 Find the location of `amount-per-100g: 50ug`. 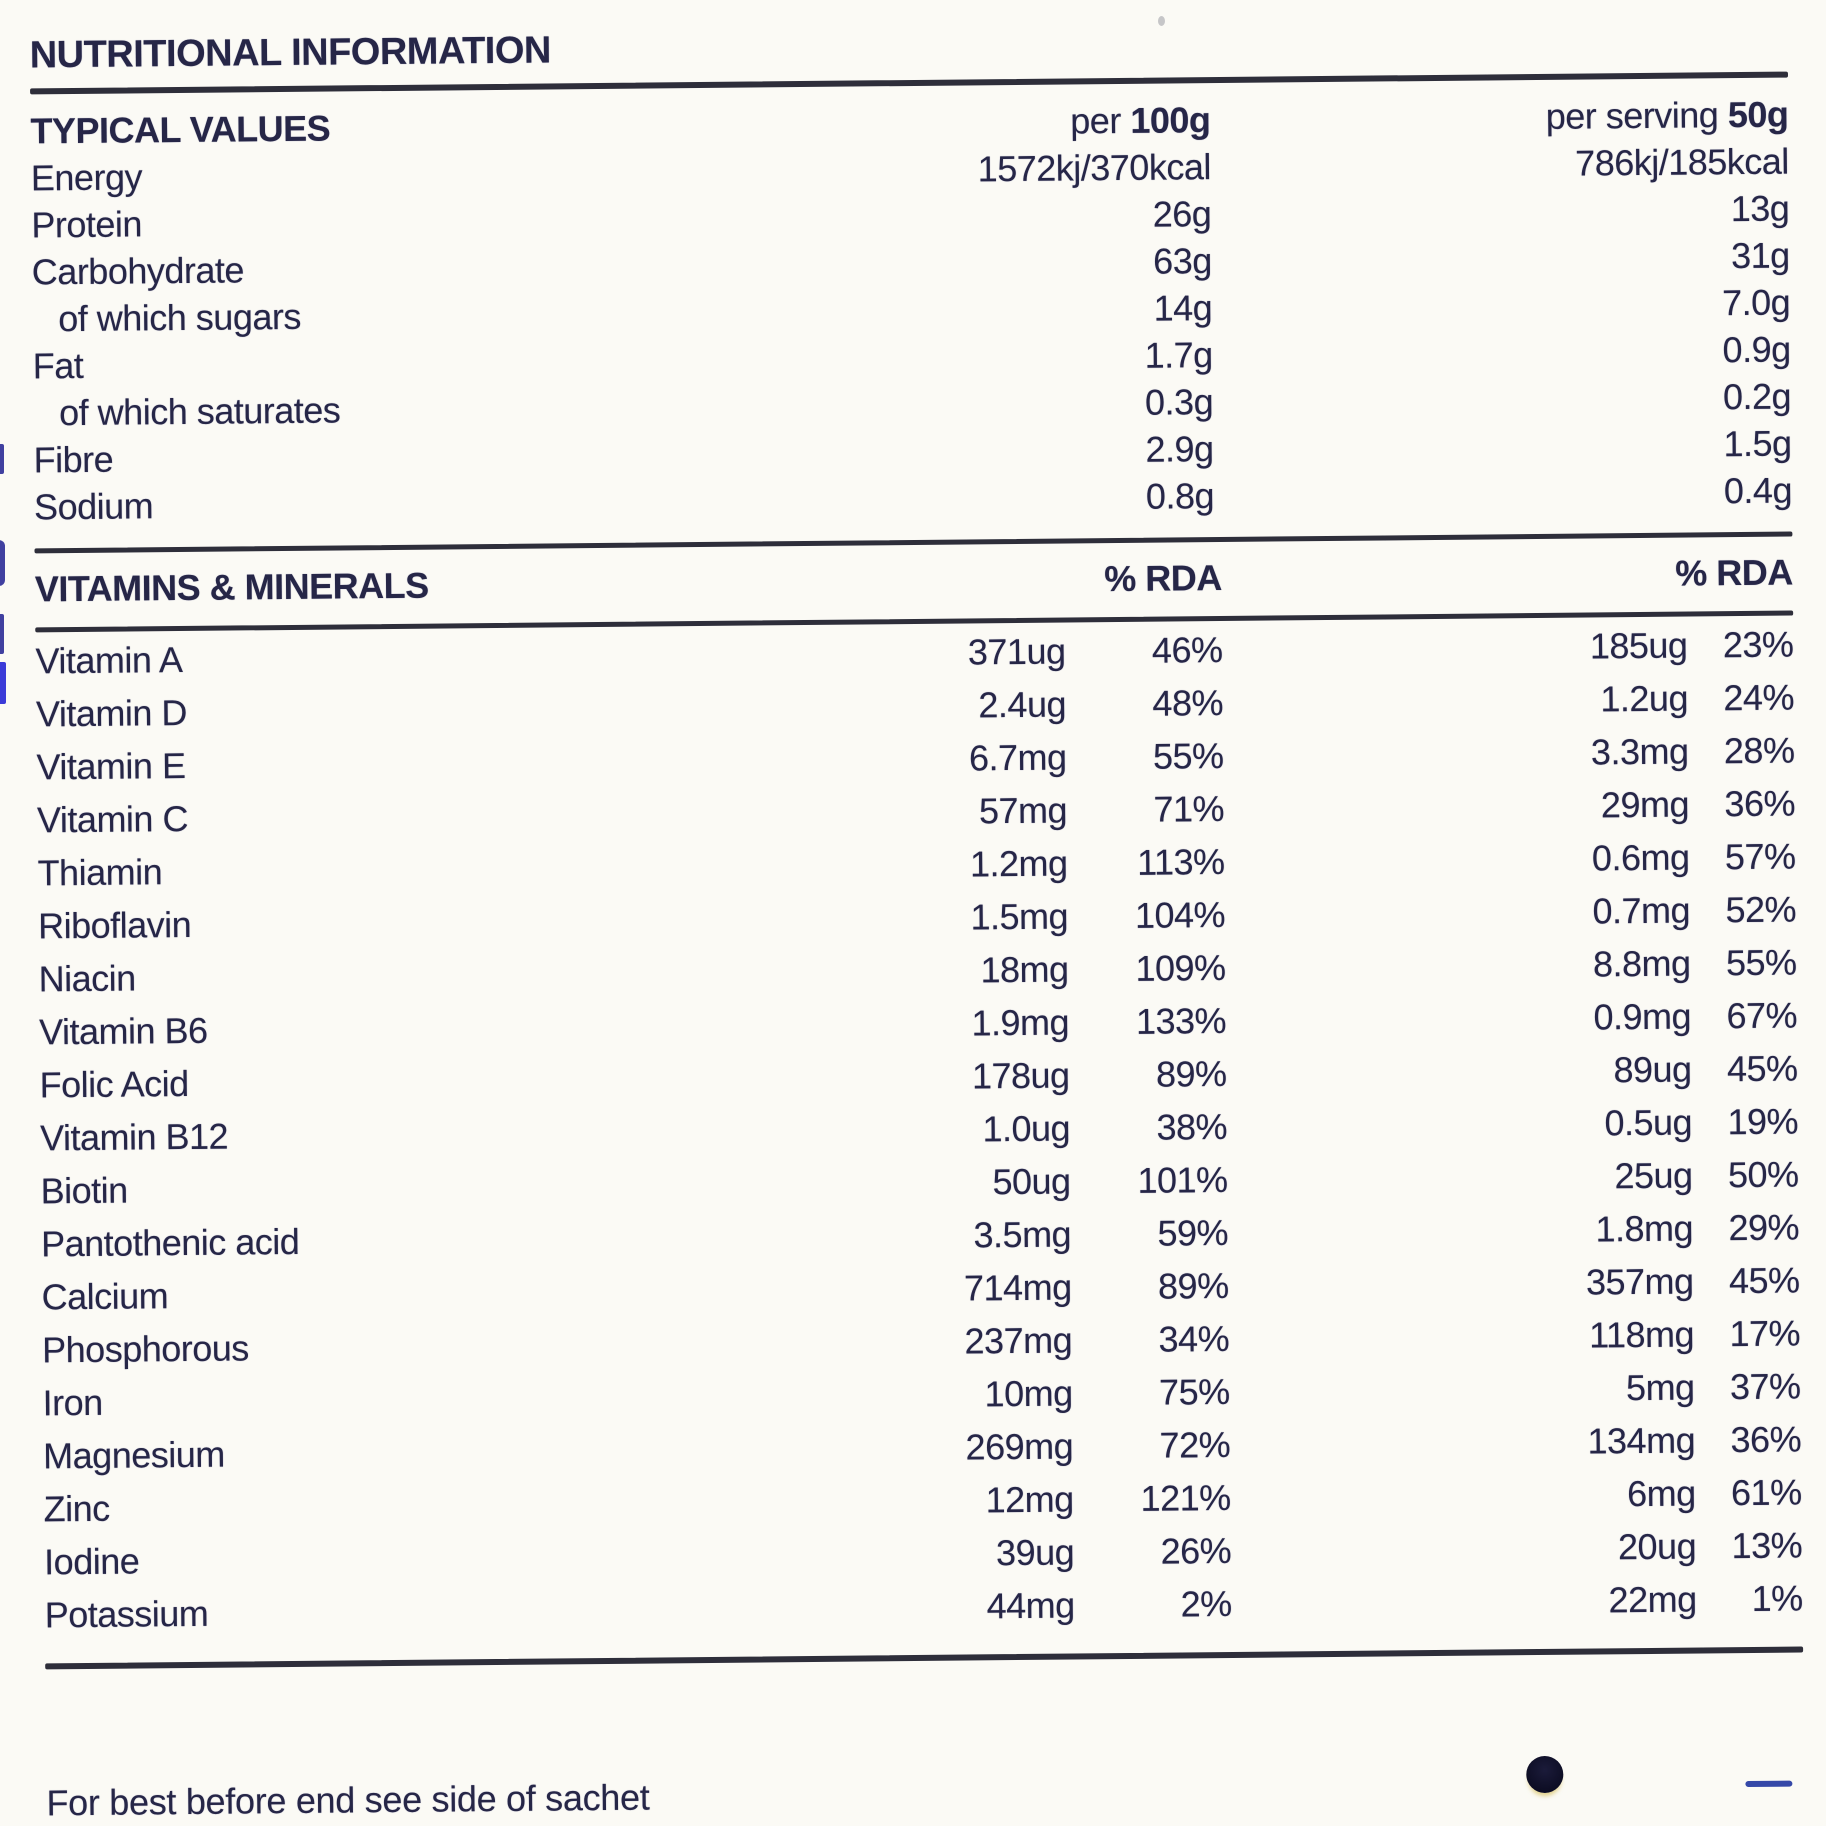

amount-per-100g: 50ug is located at coordinates (1031, 1181).